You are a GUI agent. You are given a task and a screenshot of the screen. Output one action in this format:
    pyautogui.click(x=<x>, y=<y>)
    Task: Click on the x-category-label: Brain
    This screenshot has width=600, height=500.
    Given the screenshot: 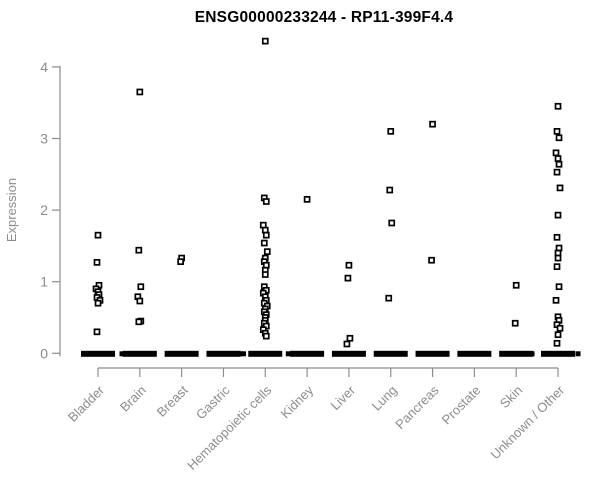 What is the action you would take?
    pyautogui.click(x=133, y=399)
    